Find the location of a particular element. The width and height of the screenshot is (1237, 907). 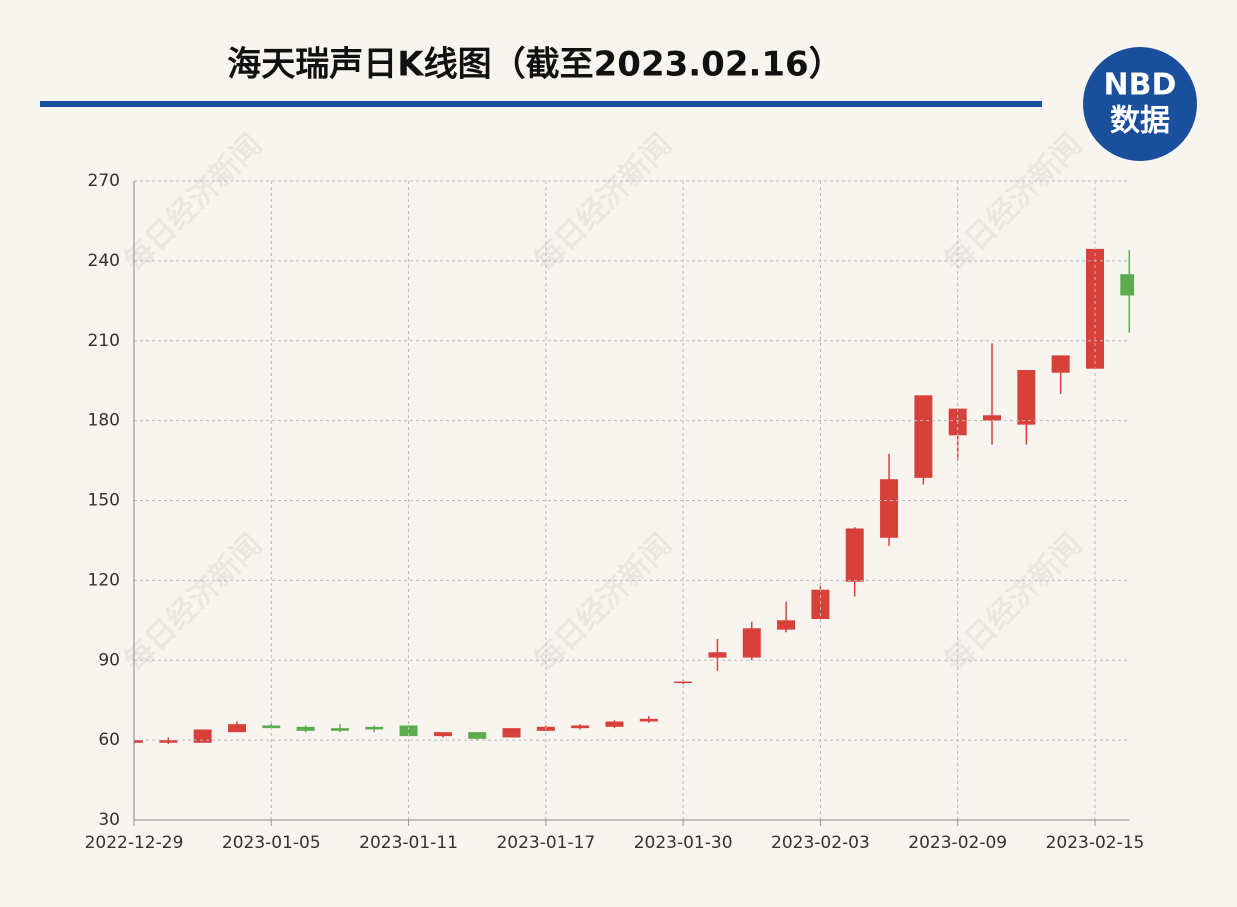

y-tick-label: 150 is located at coordinates (104, 501).